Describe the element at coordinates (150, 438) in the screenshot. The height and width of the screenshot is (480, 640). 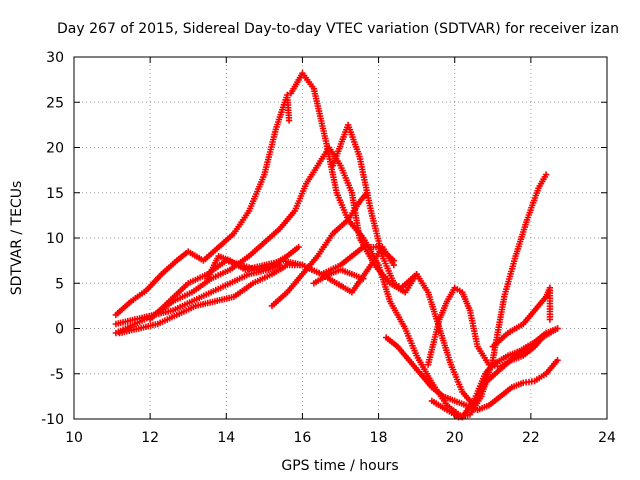
I see `x-tick-label: 12` at that location.